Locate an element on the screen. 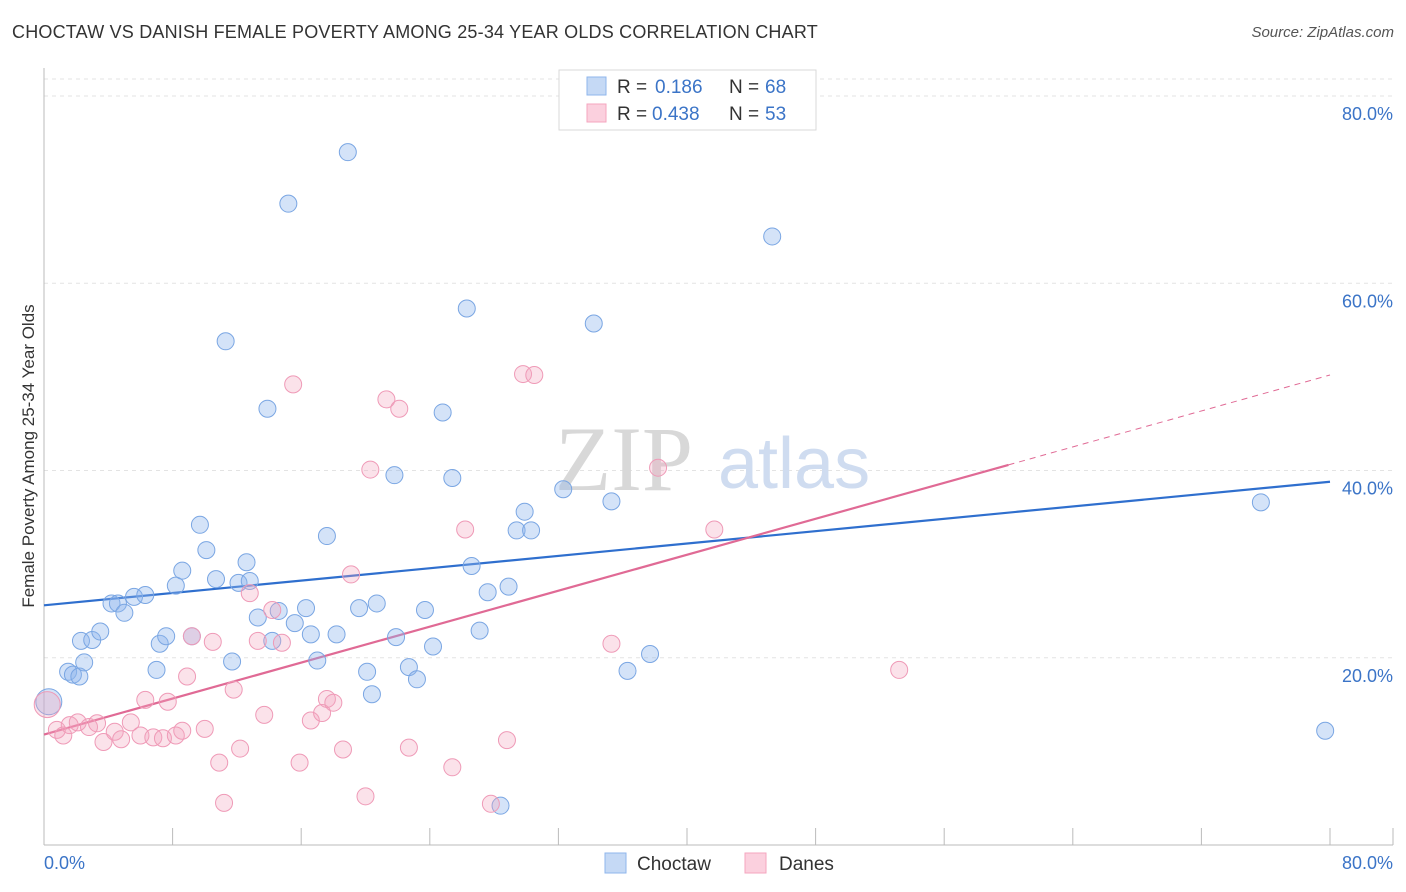 The image size is (1406, 892). x-tick-labels: 0.0% 80.0% is located at coordinates (718, 863).